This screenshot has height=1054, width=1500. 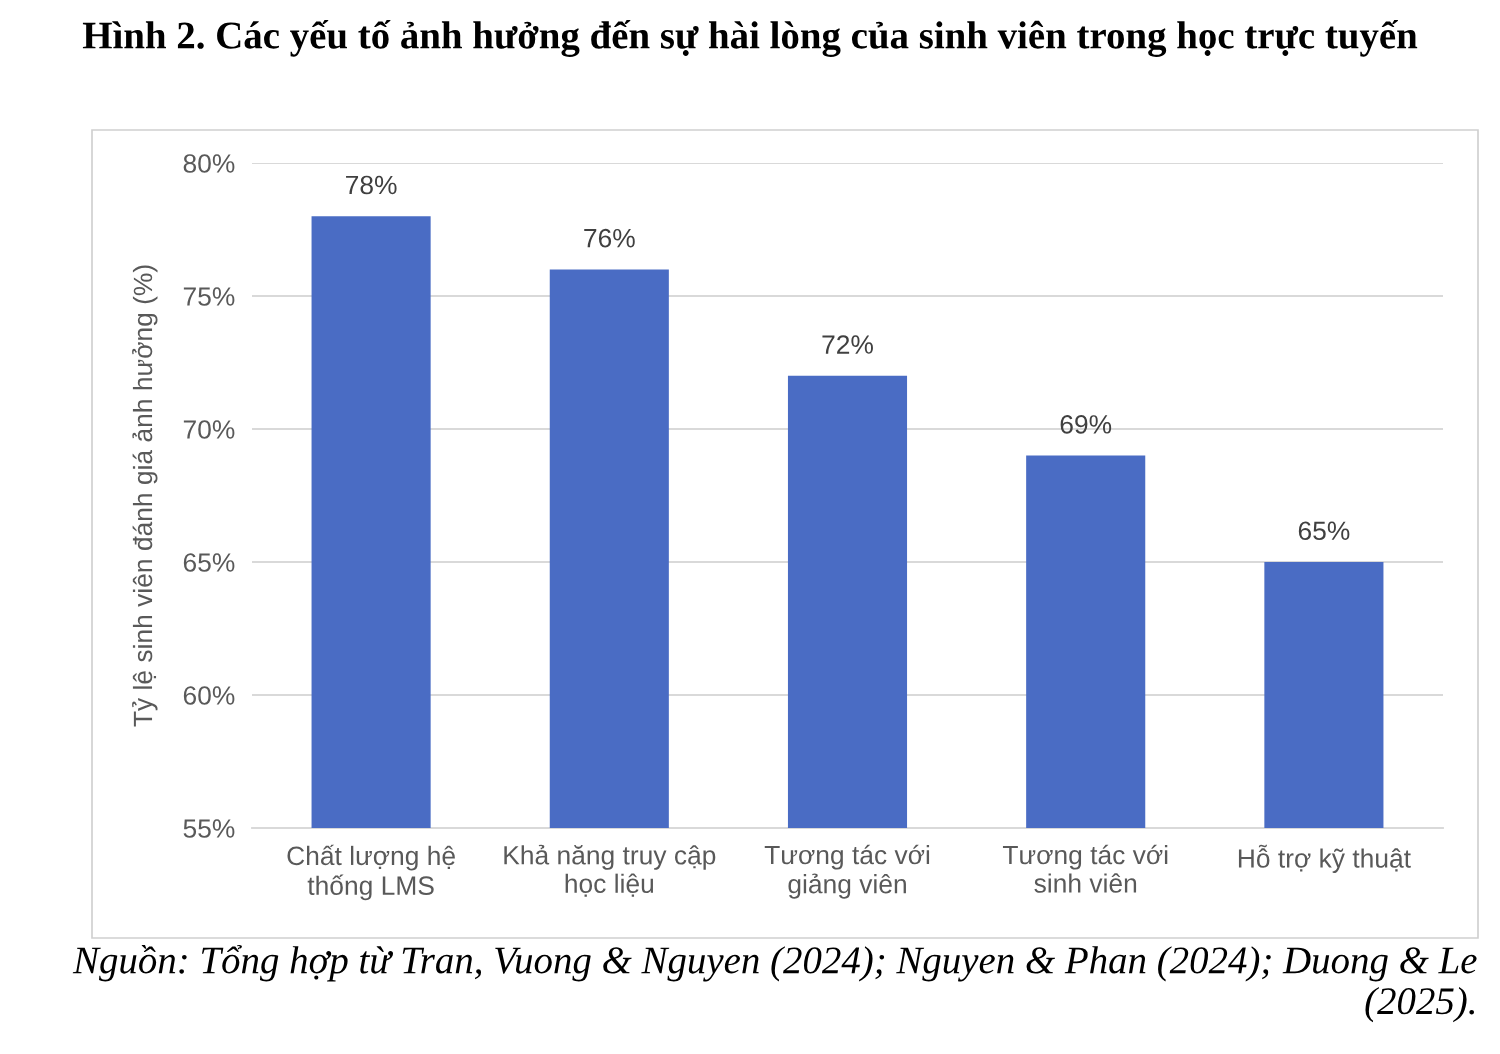 What do you see at coordinates (1324, 859) in the screenshot?
I see `x-tick-label: Hỗ trợ kỹ thuật` at bounding box center [1324, 859].